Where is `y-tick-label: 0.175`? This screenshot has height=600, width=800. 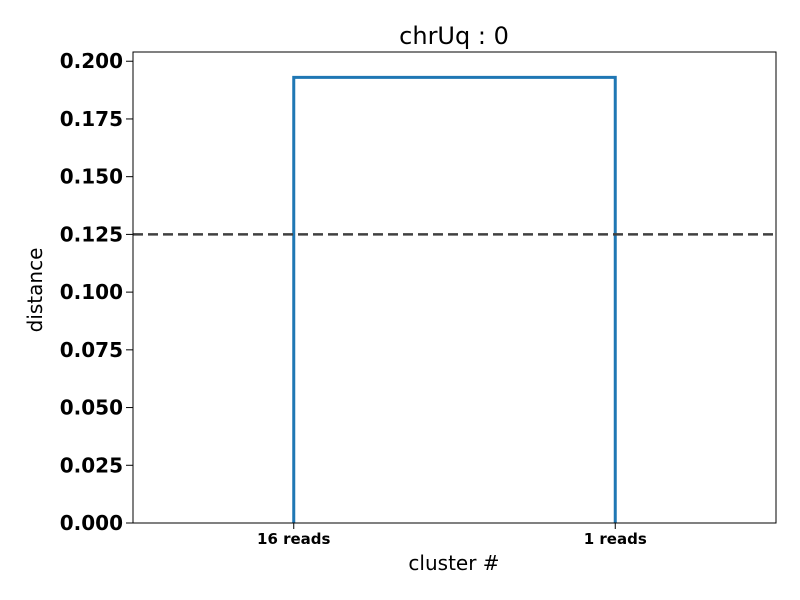
y-tick-label: 0.175 is located at coordinates (91, 119).